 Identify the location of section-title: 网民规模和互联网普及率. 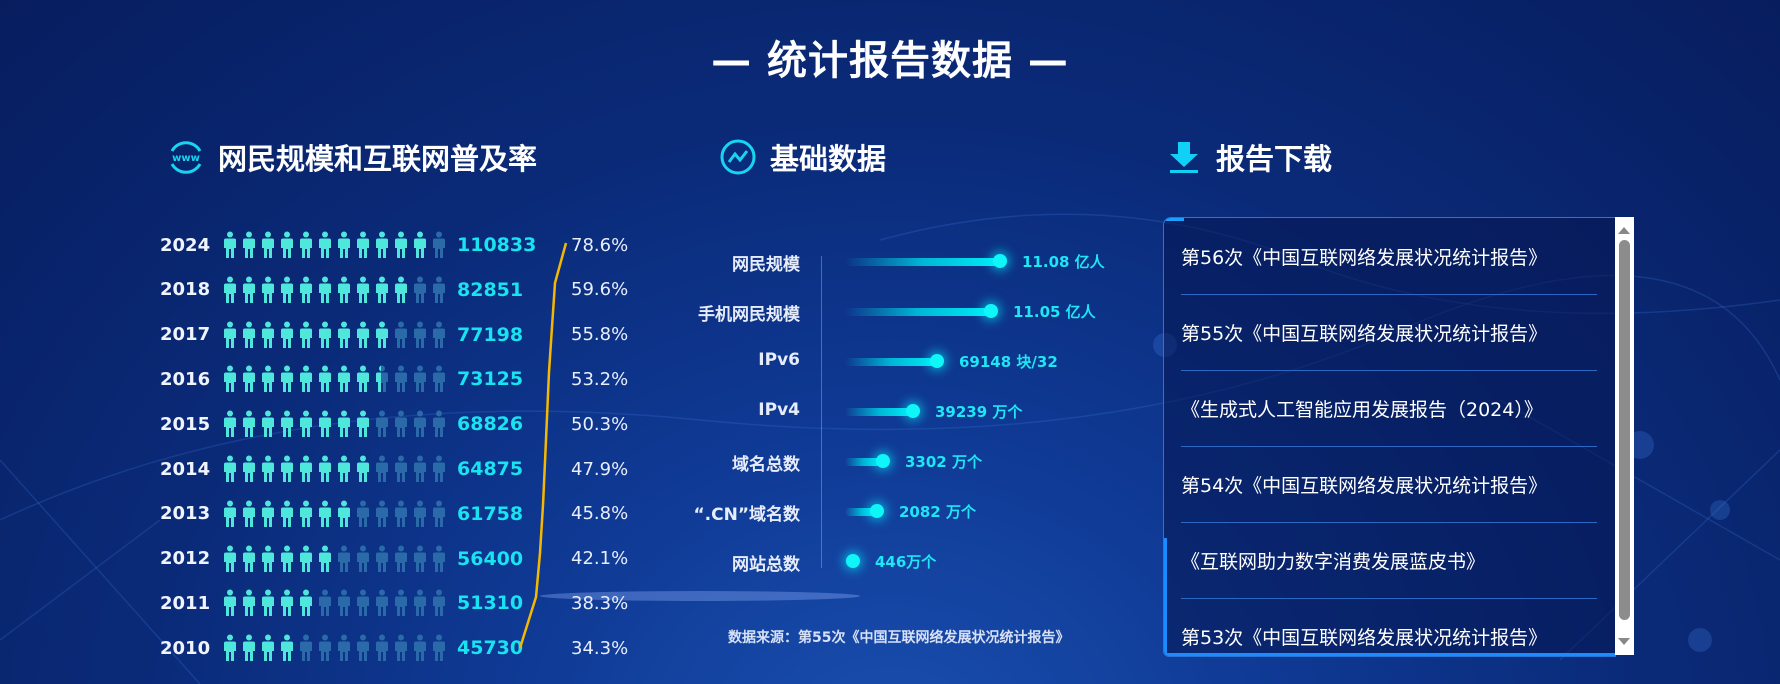
(378, 159).